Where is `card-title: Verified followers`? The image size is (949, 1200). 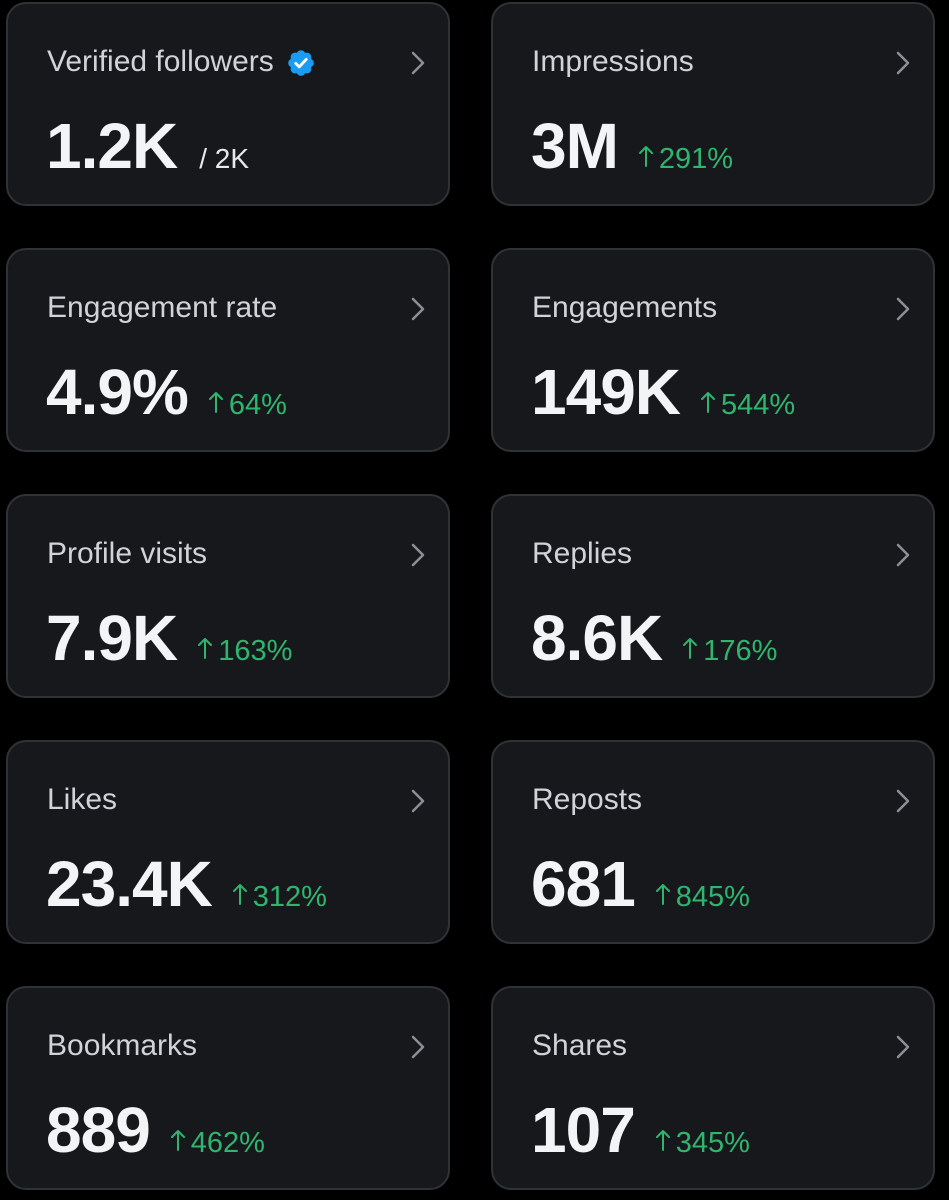
card-title: Verified followers is located at coordinates (181, 62).